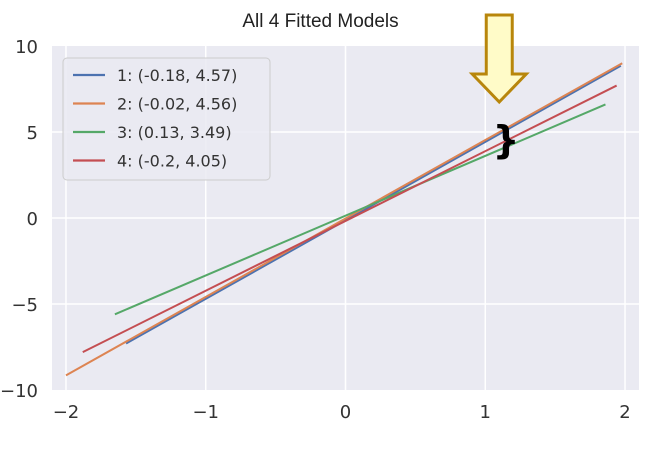 Image resolution: width=651 pixels, height=462 pixels. I want to click on x-tick-label: −2, so click(66, 412).